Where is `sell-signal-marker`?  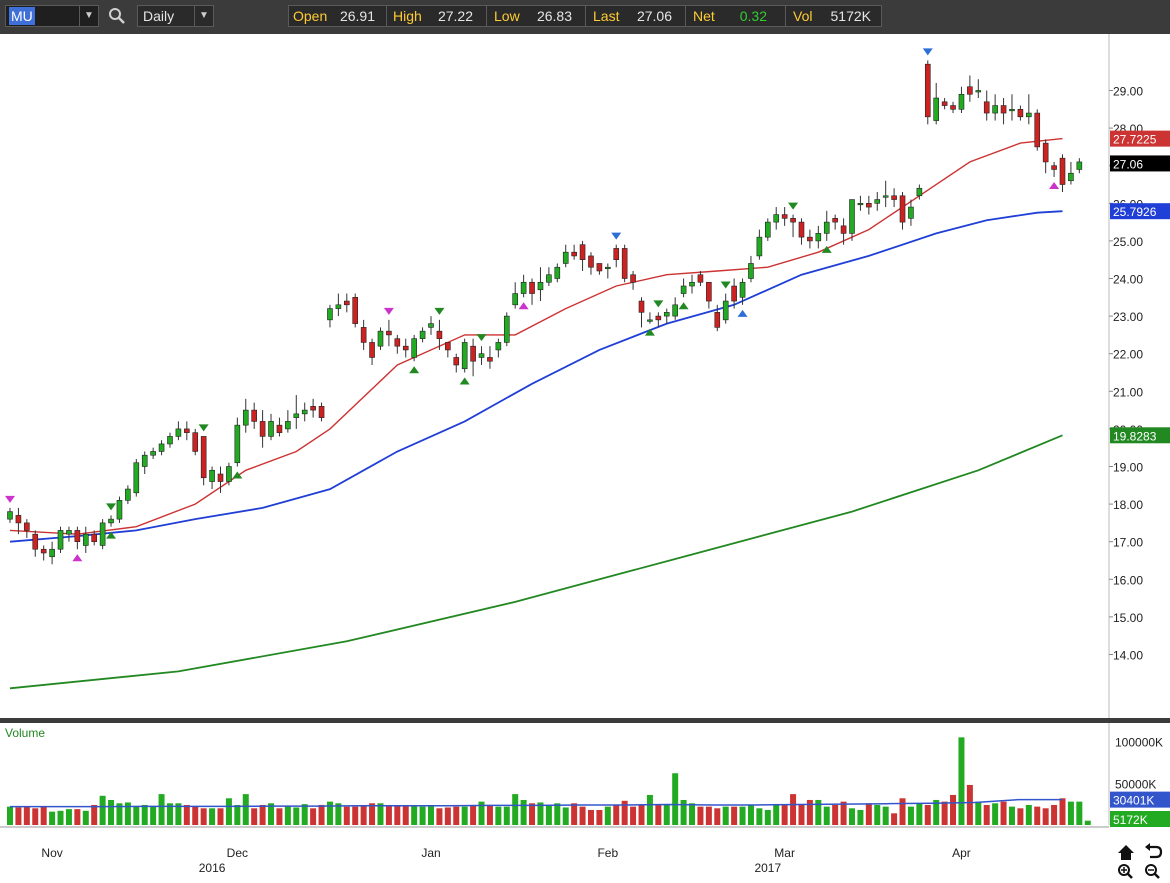 sell-signal-marker is located at coordinates (388, 311).